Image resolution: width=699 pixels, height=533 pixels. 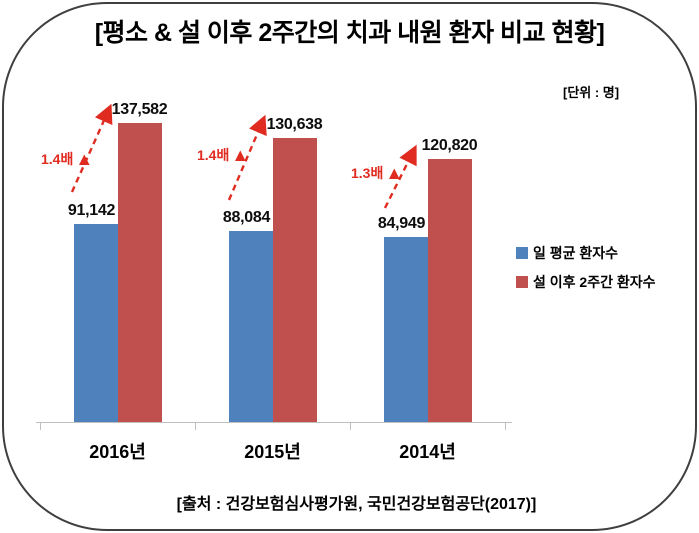 What do you see at coordinates (401, 223) in the screenshot?
I see `value-label: 84,949` at bounding box center [401, 223].